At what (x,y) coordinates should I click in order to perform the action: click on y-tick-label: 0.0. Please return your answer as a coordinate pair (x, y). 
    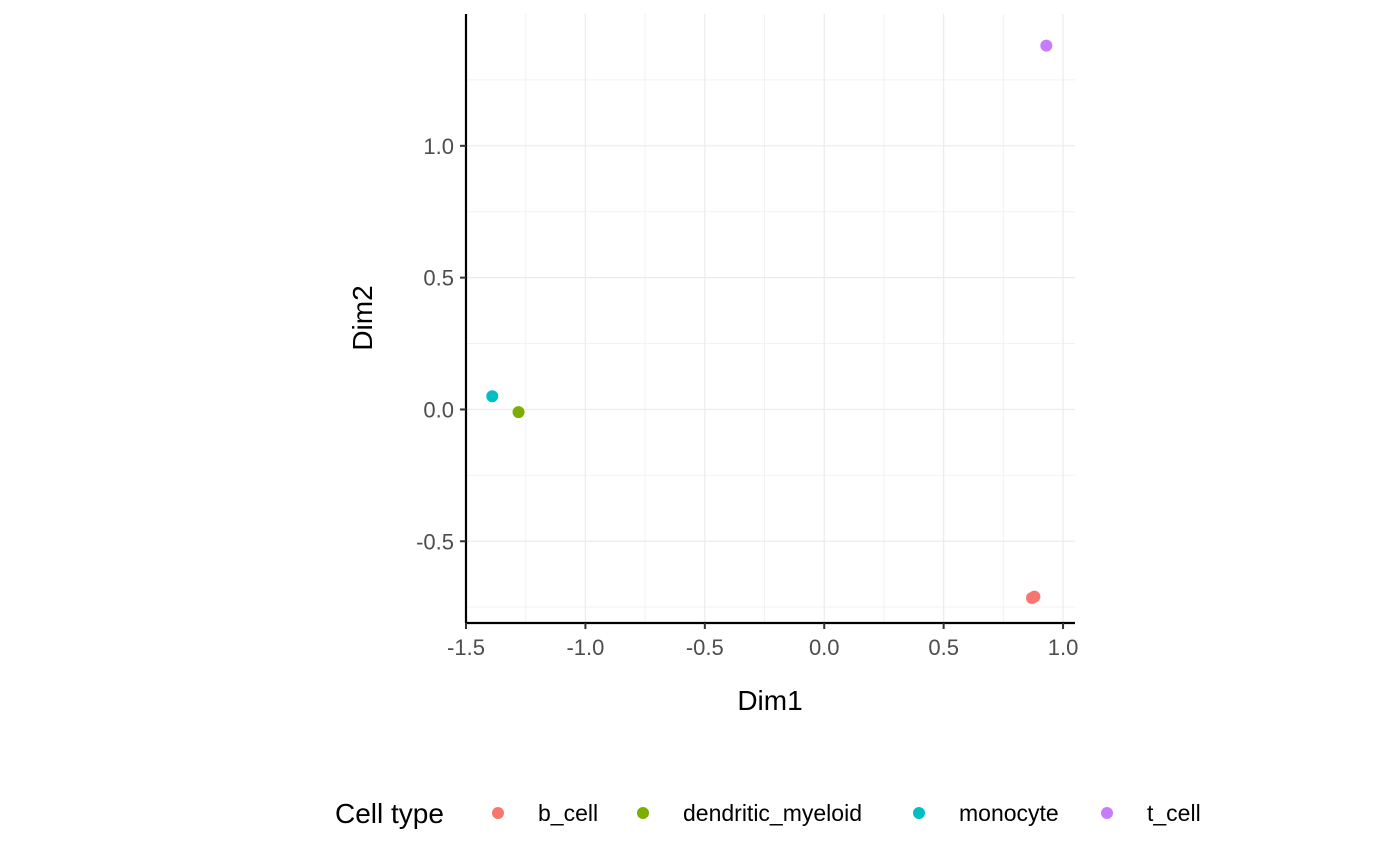
    Looking at the image, I should click on (438, 409).